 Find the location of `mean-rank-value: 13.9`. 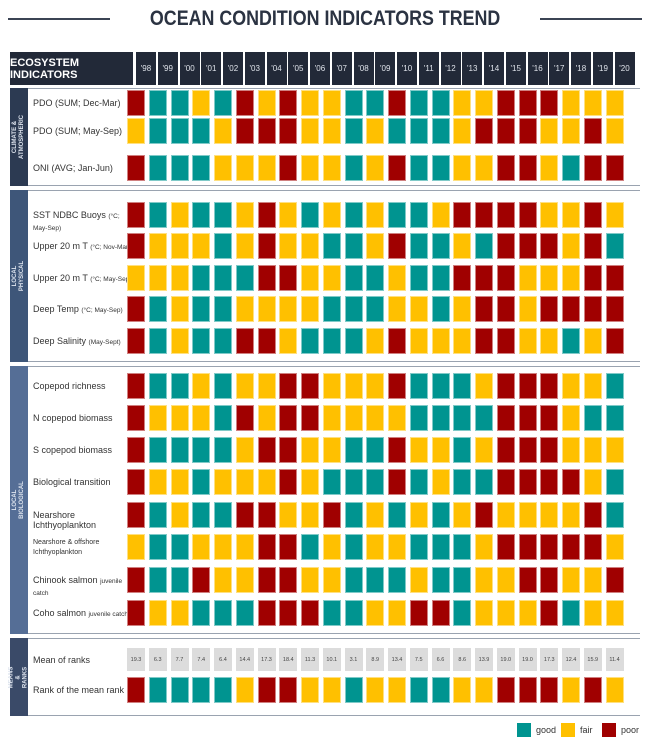

mean-rank-value: 13.9 is located at coordinates (484, 659).